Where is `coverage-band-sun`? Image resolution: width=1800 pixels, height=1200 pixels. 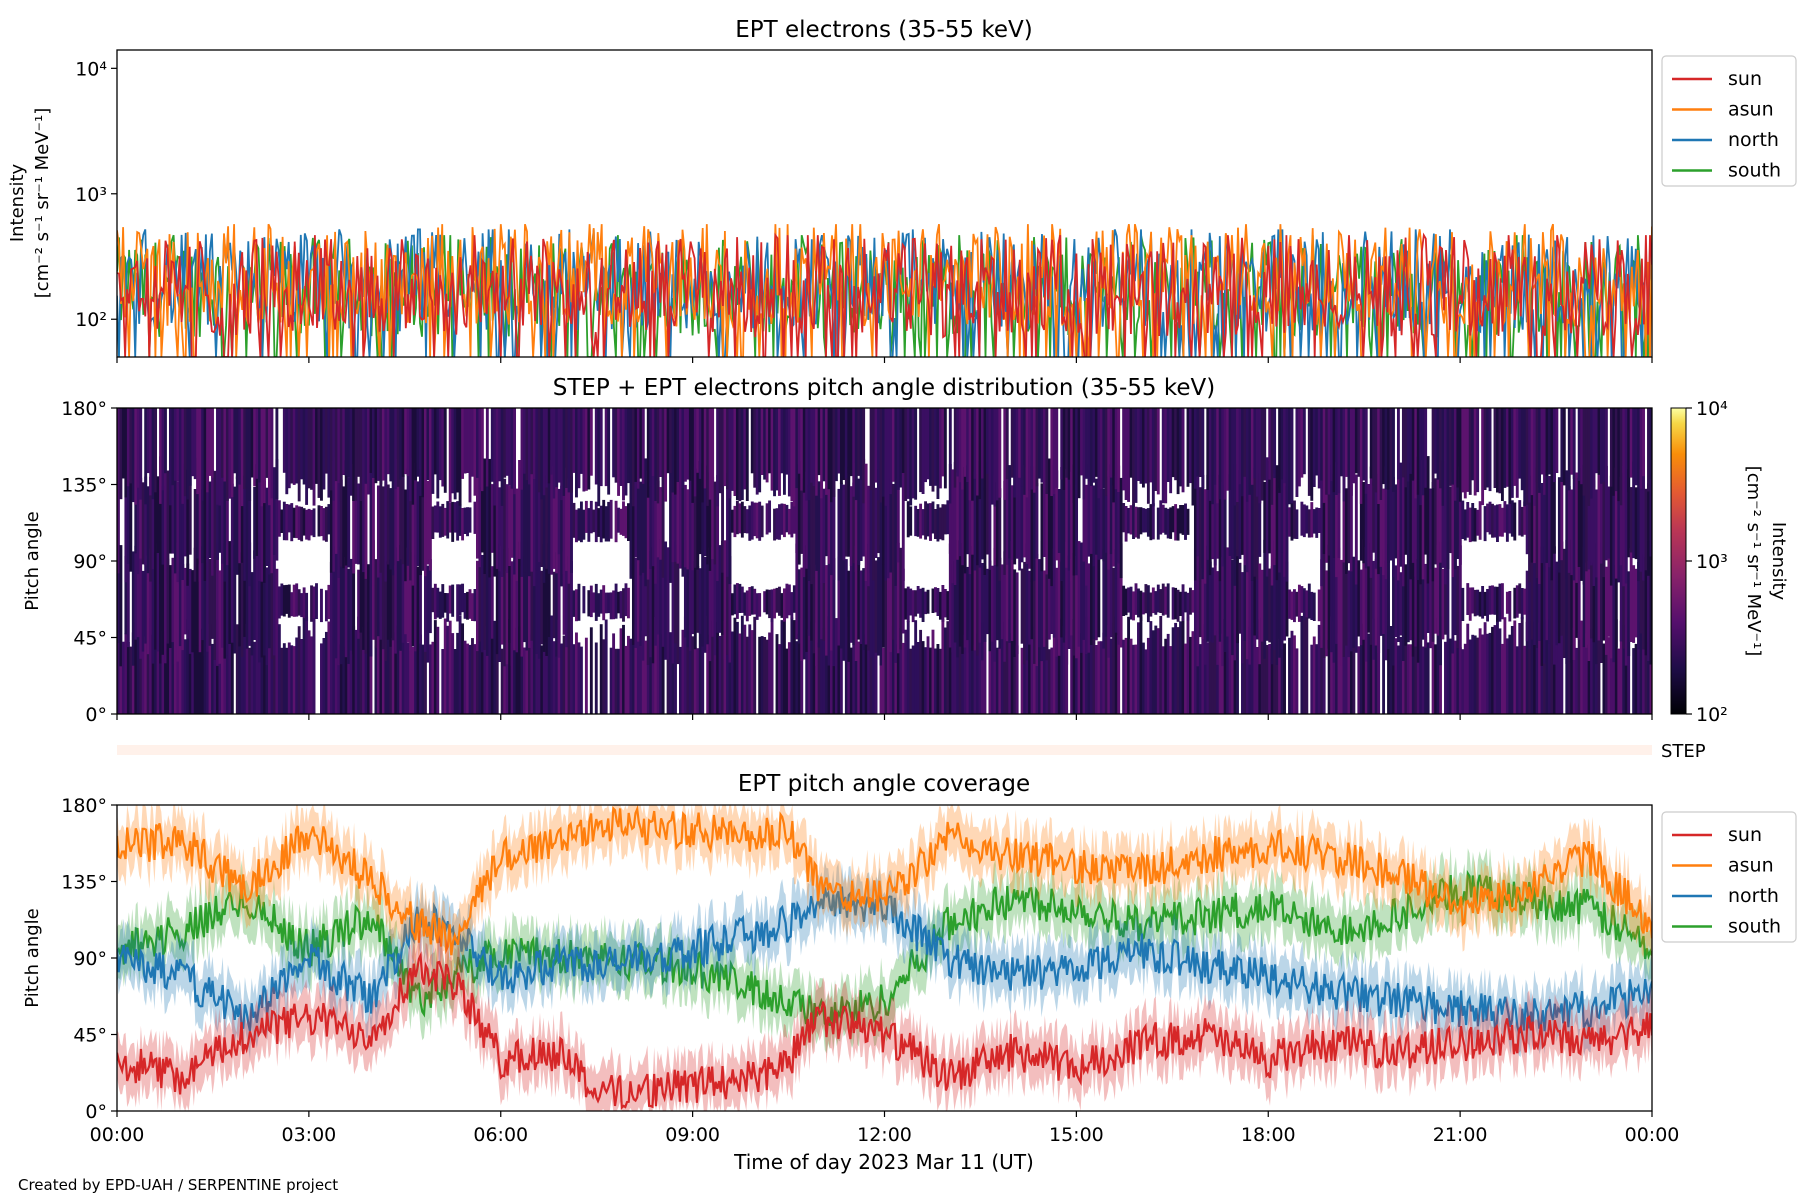
coverage-band-sun is located at coordinates (884, 1019).